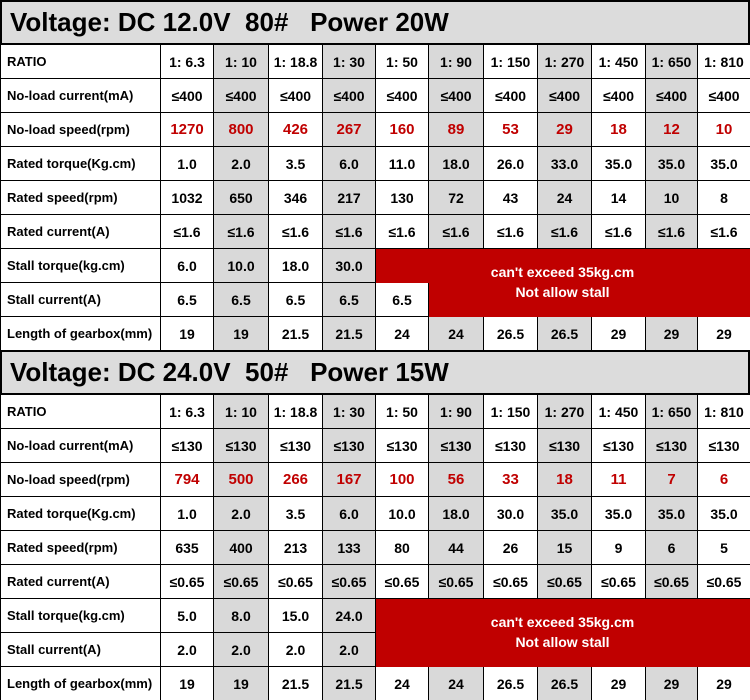  What do you see at coordinates (564, 197) in the screenshot?
I see `value: 24` at bounding box center [564, 197].